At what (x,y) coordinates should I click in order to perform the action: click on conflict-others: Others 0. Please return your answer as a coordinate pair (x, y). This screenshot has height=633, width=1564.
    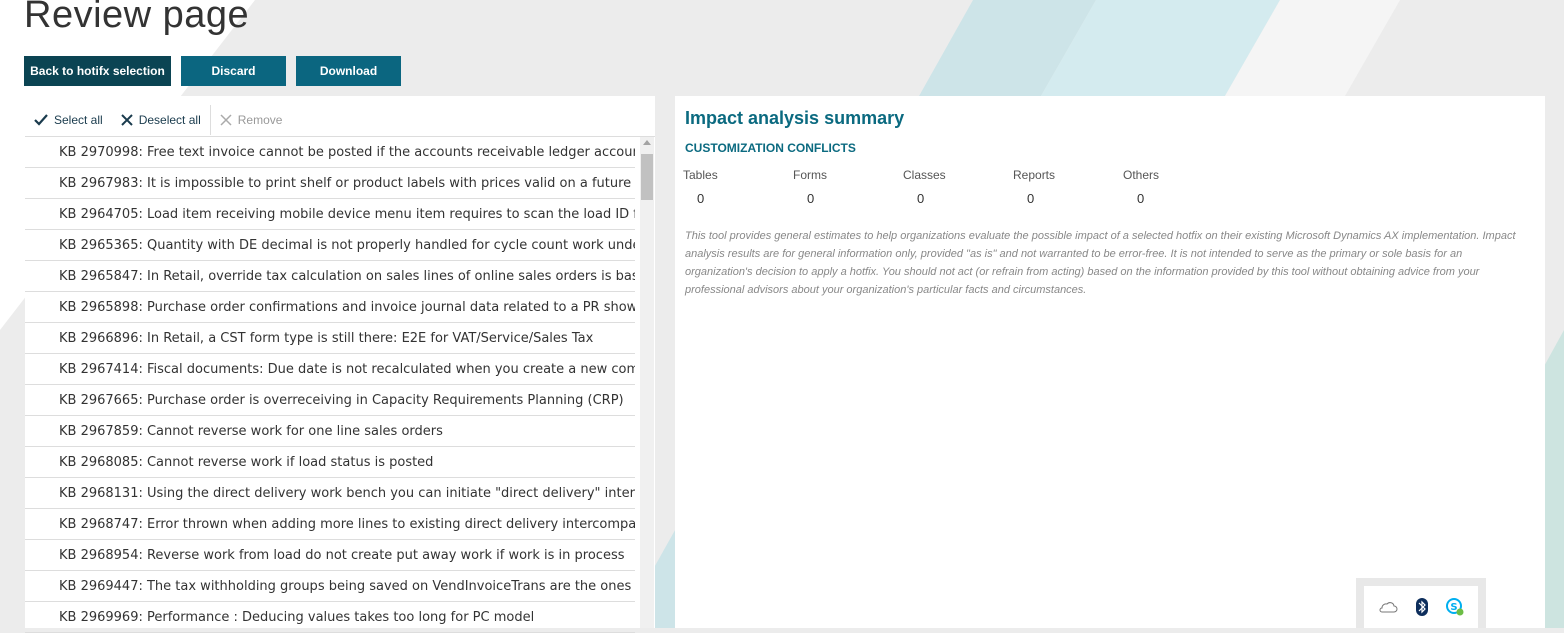
    Looking at the image, I should click on (1178, 187).